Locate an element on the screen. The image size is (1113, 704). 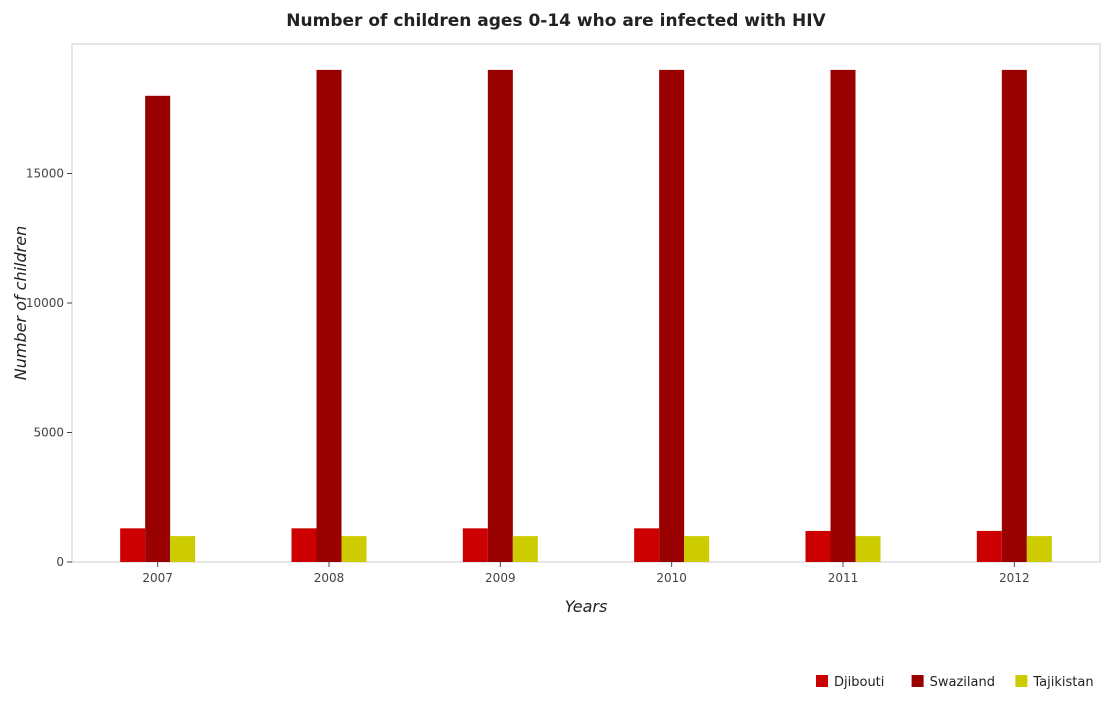
bar-tajikistan-2008 is located at coordinates (354, 549).